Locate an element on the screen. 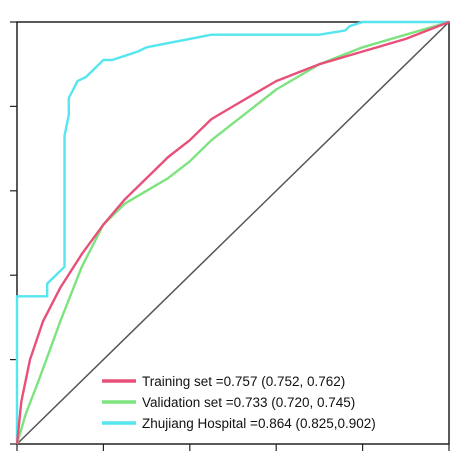 Image resolution: width=474 pixels, height=460 pixels. legend-label-0: Training set =0.757 (0.752, 0.762) is located at coordinates (243, 381).